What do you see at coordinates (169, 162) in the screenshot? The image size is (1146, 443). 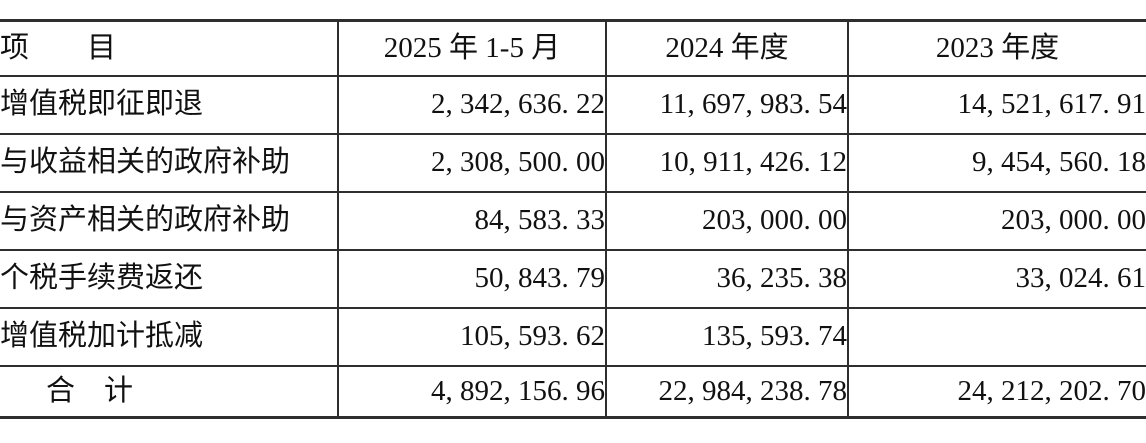 I see `row-item-label: 与收益相关的政府补助` at bounding box center [169, 162].